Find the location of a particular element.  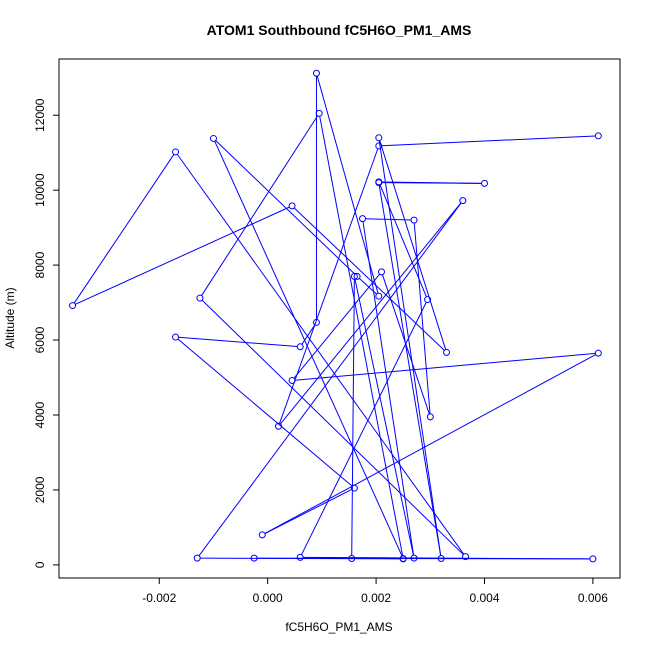

y-tick-label: 0 is located at coordinates (40, 564).